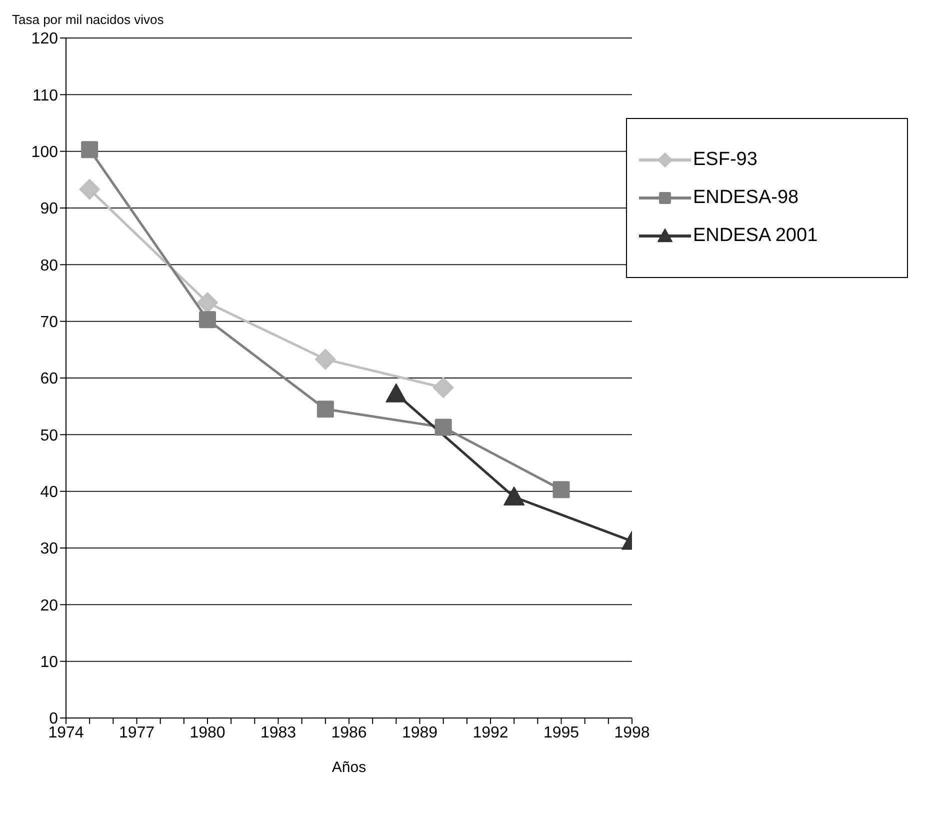  What do you see at coordinates (349, 733) in the screenshot?
I see `x-tick-label: 1986` at bounding box center [349, 733].